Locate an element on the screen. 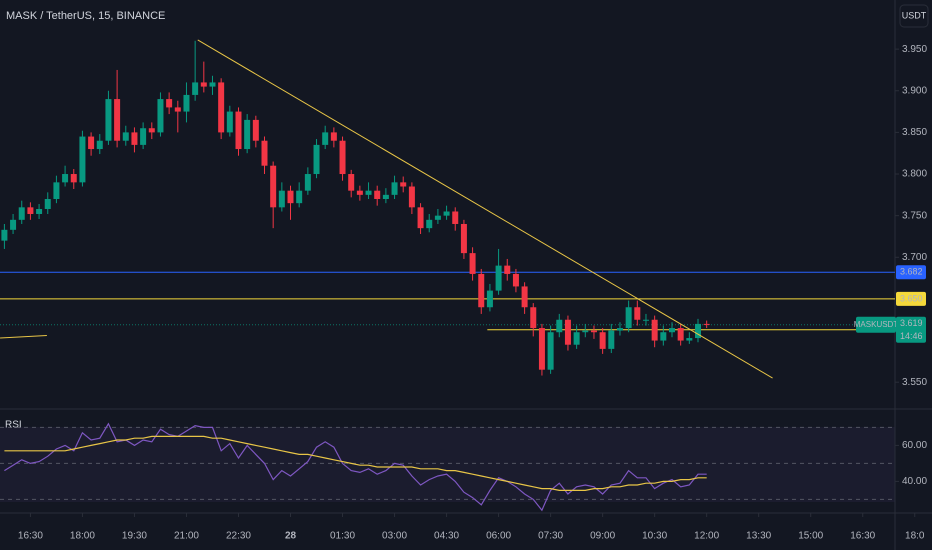  currency-button is located at coordinates (914, 16).